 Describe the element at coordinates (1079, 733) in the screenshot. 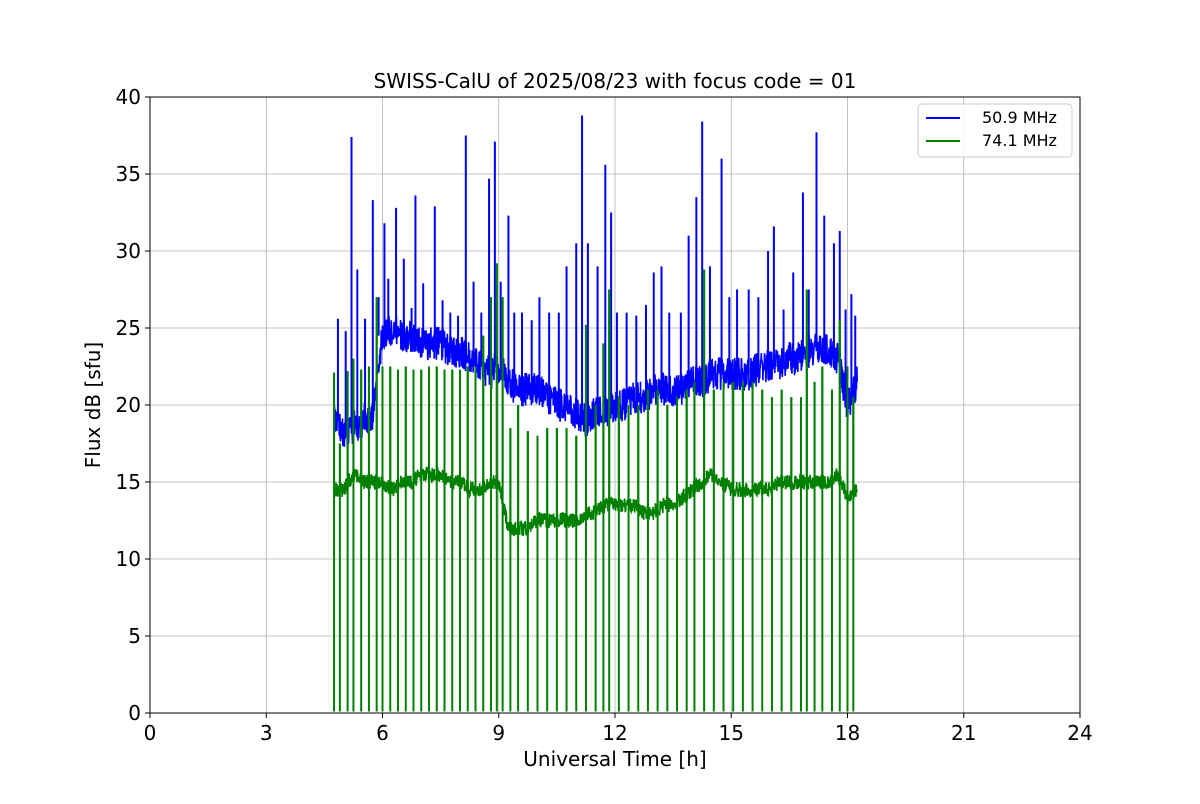

I see `x-tick-label: 24` at that location.